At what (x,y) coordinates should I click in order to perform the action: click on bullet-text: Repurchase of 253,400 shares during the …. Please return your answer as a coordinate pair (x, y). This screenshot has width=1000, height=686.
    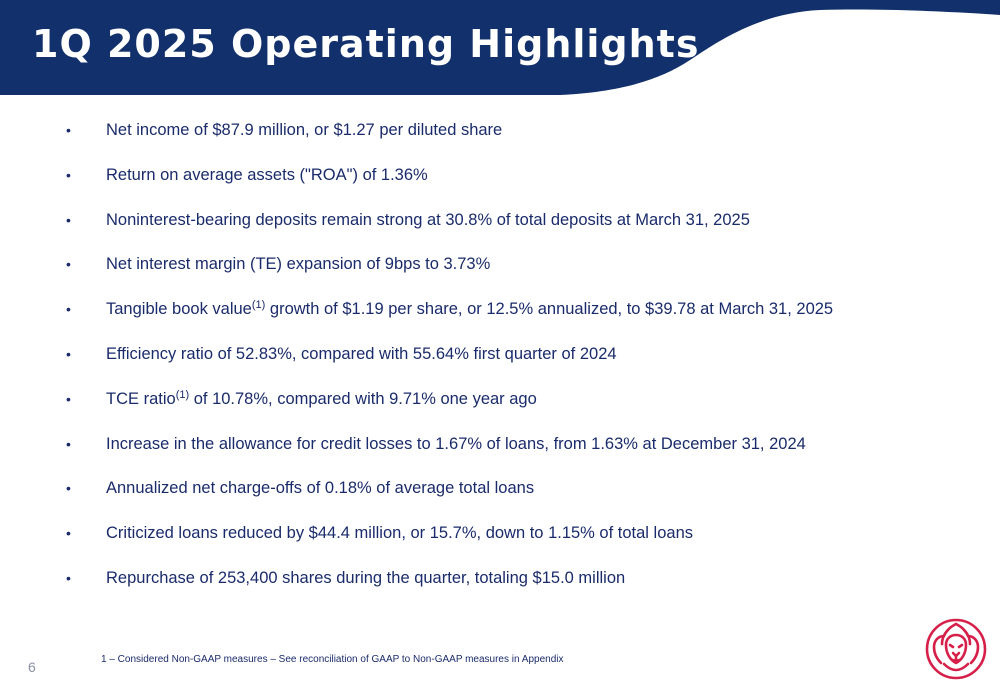
    Looking at the image, I should click on (366, 577).